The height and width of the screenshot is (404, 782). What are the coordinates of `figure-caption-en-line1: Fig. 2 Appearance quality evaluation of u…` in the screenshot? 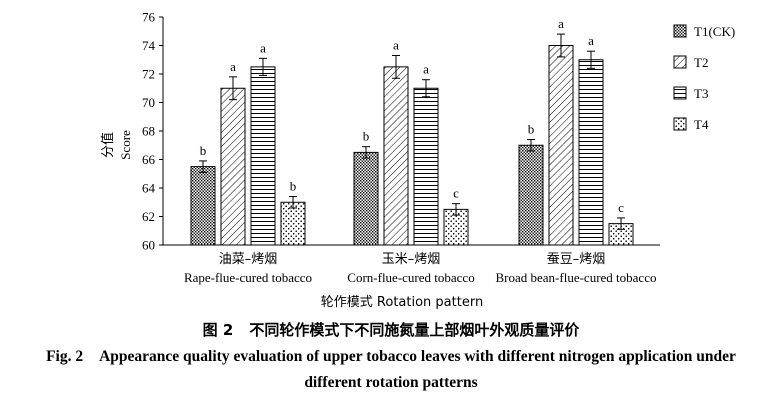 It's located at (391, 357).